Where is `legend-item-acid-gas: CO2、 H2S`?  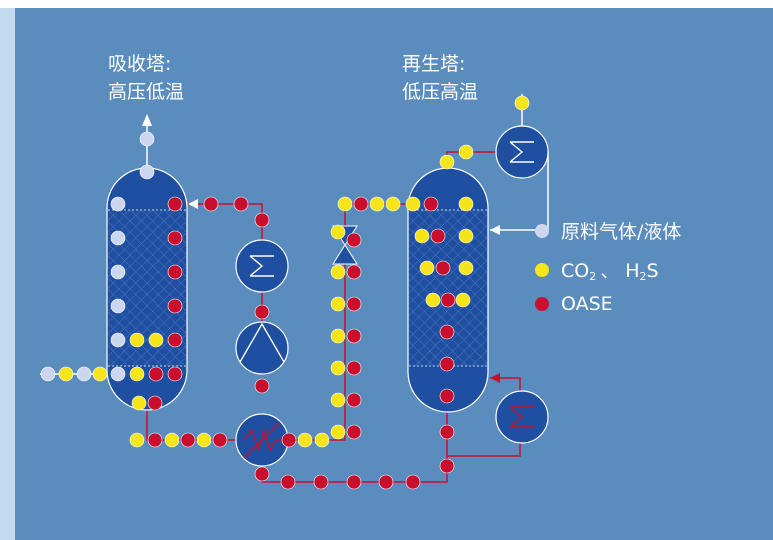 legend-item-acid-gas: CO2、 H2S is located at coordinates (597, 269).